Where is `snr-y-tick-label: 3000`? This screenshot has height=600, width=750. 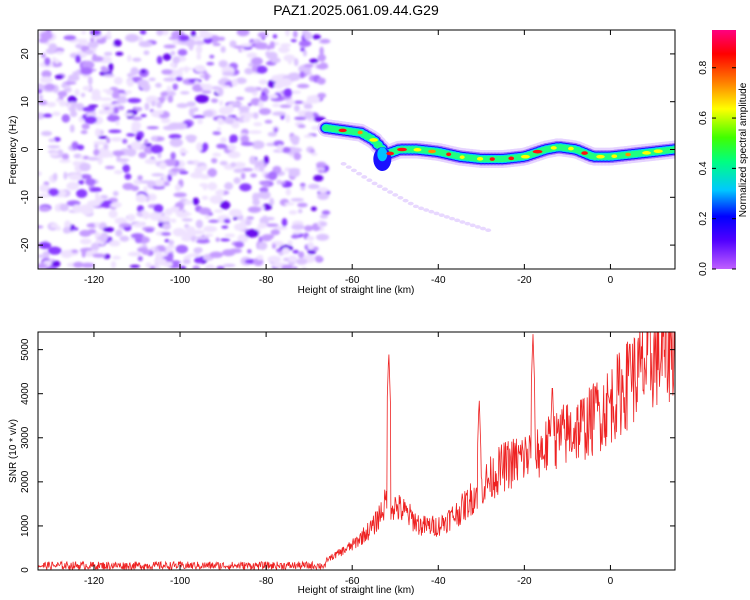
snr-y-tick-label: 3000 is located at coordinates (25, 437).